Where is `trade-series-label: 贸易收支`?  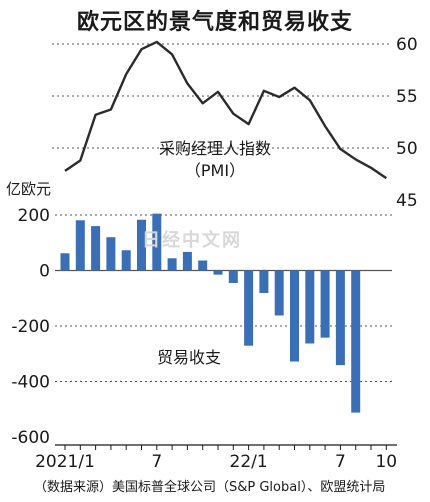 trade-series-label: 贸易收支 is located at coordinates (189, 357).